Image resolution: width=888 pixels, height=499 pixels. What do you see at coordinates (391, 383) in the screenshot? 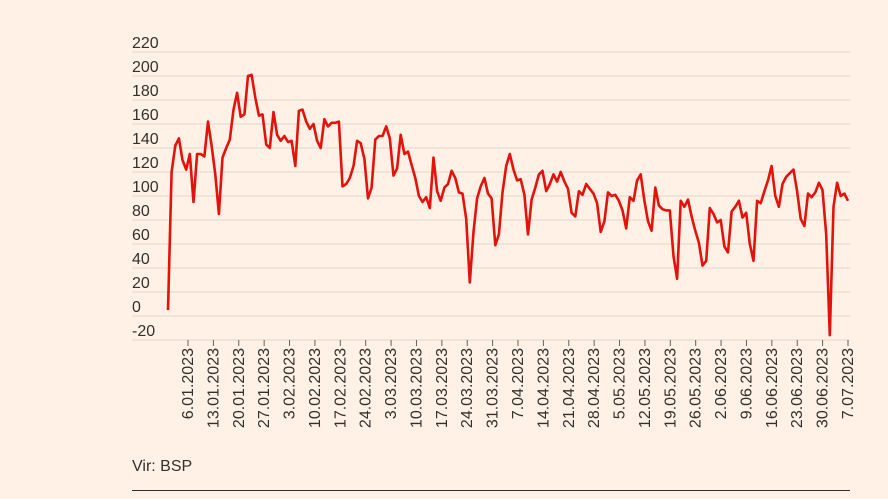
I see `x-tick-label: 3.03.2023` at bounding box center [391, 383].